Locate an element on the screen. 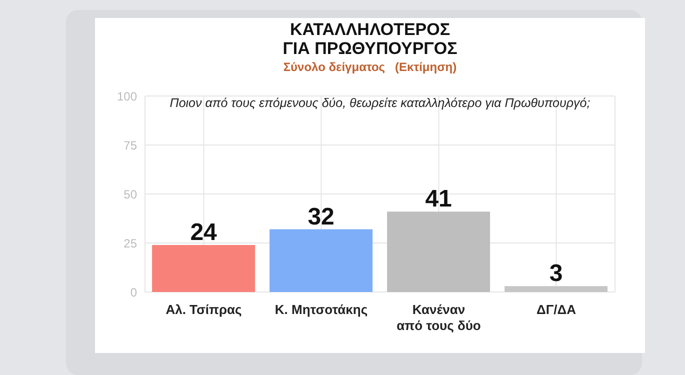 The height and width of the screenshot is (375, 685). x-tick-label: ΔΓ/ΔΑ is located at coordinates (556, 309).